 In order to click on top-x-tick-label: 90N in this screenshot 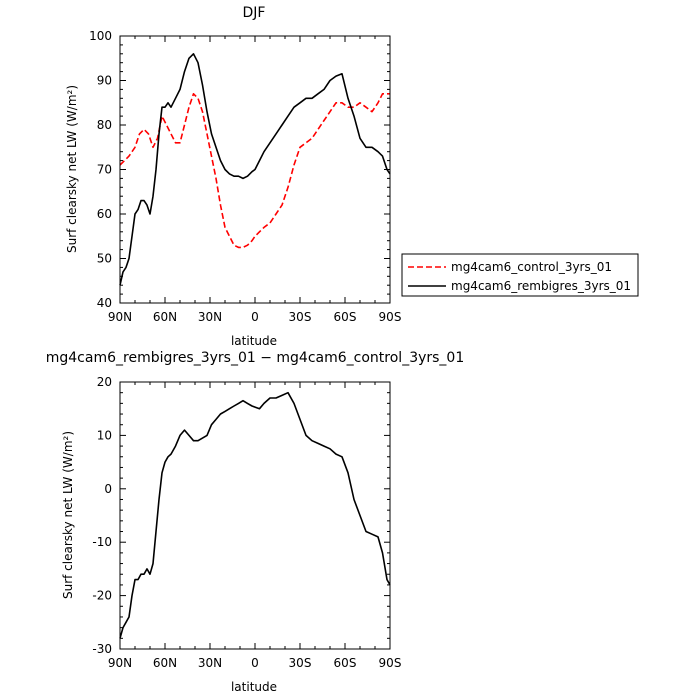, I will do `click(120, 317)`.